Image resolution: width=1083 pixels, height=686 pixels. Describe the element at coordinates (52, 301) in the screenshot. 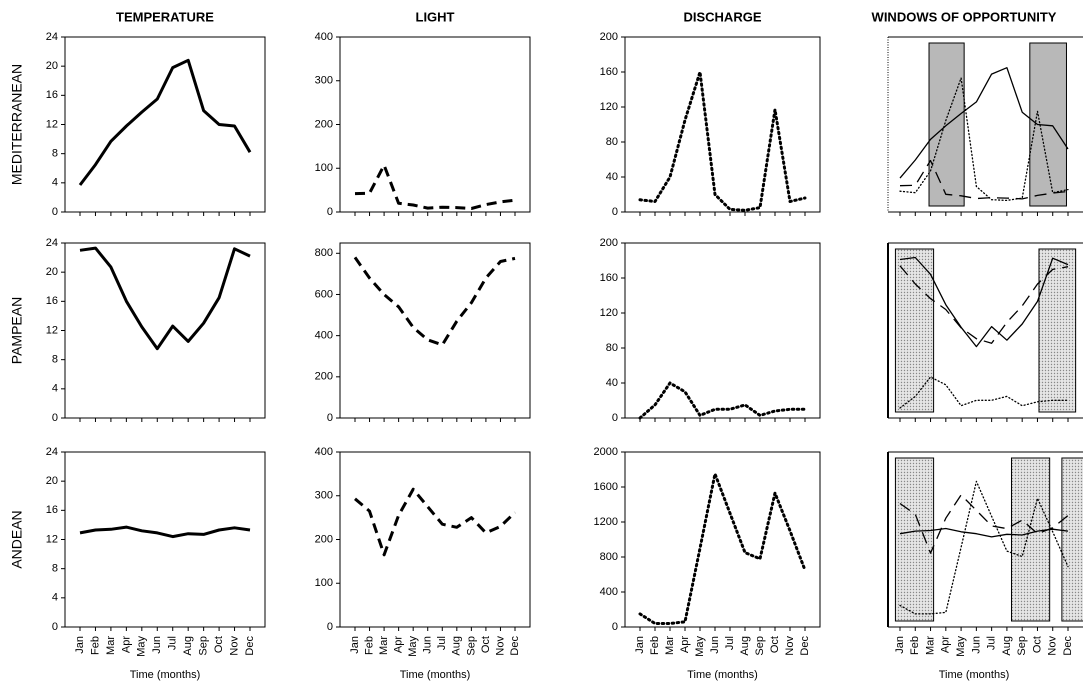

I see `y-tick-label: 16` at that location.